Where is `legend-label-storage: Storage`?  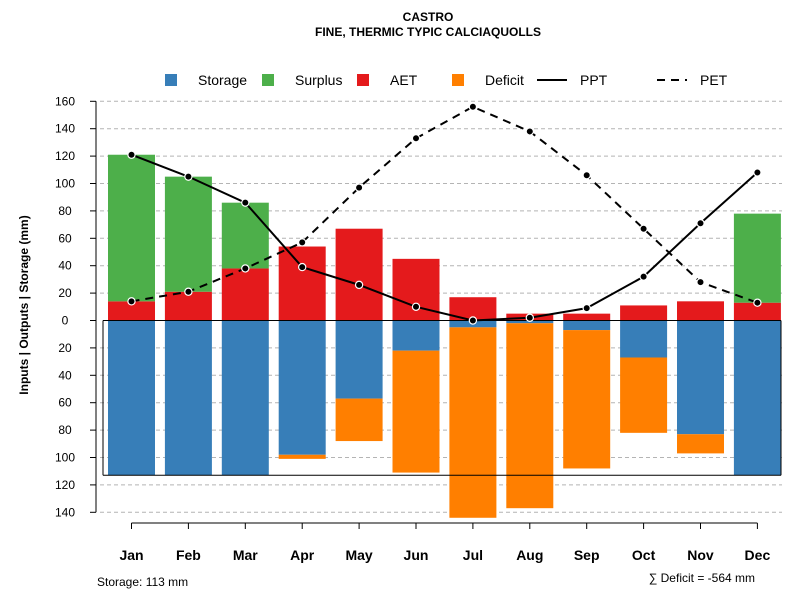 legend-label-storage: Storage is located at coordinates (222, 80).